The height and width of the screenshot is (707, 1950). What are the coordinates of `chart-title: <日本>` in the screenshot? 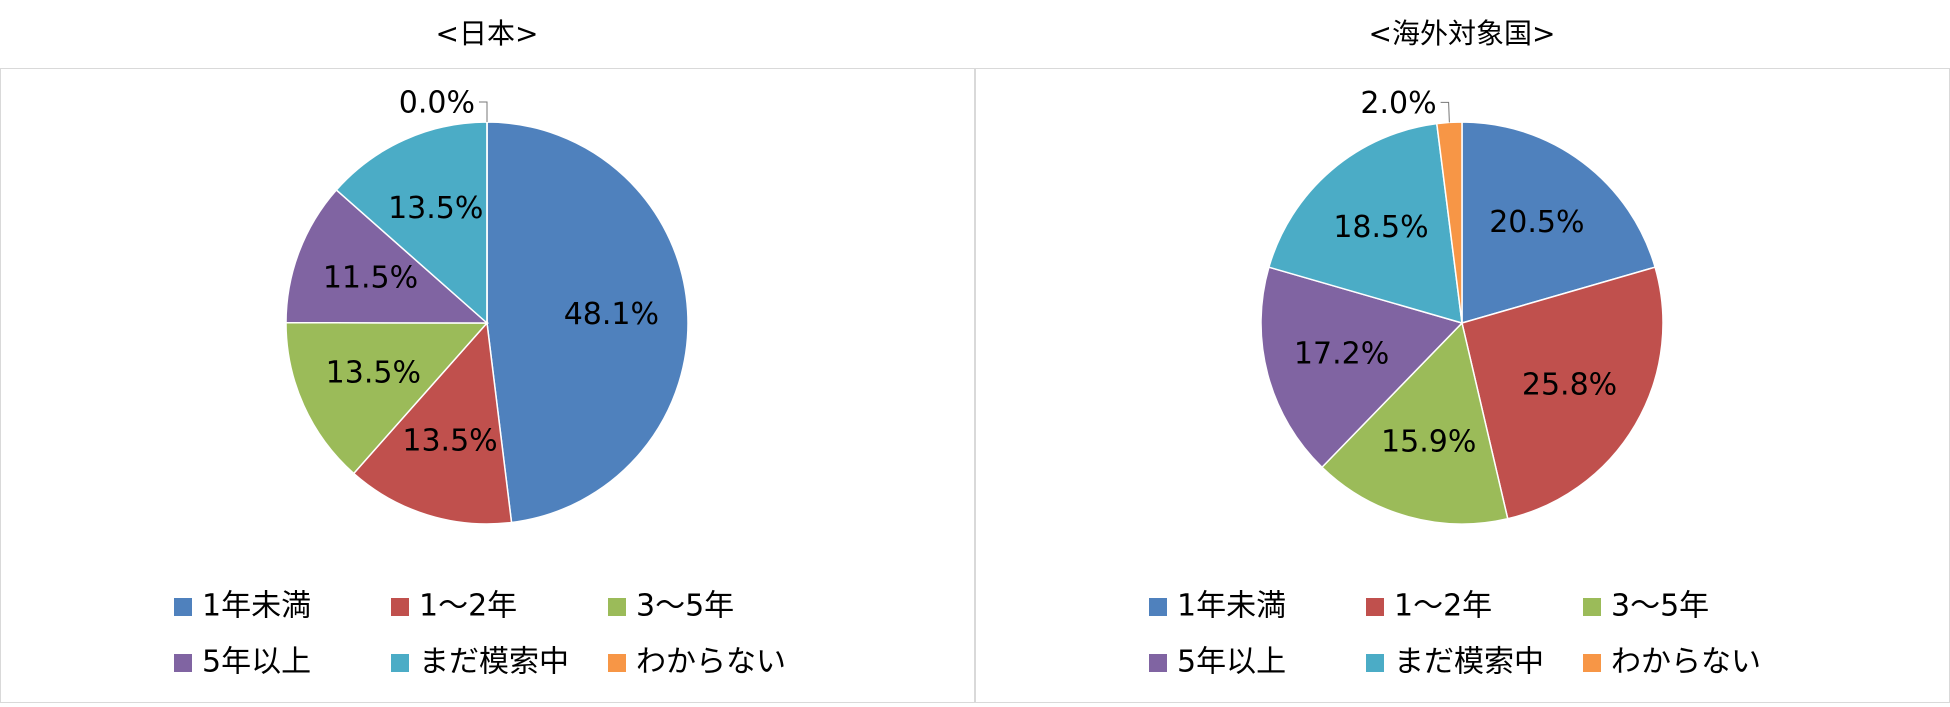 It's located at (487, 33).